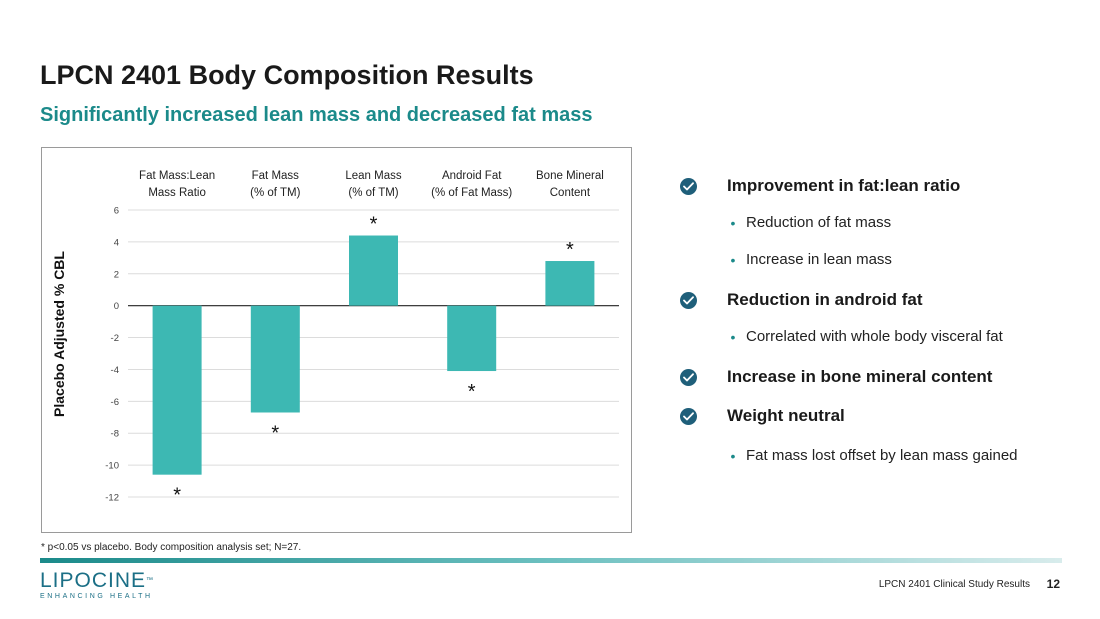 This screenshot has width=1100, height=619. I want to click on y-tick-label: -10, so click(112, 466).